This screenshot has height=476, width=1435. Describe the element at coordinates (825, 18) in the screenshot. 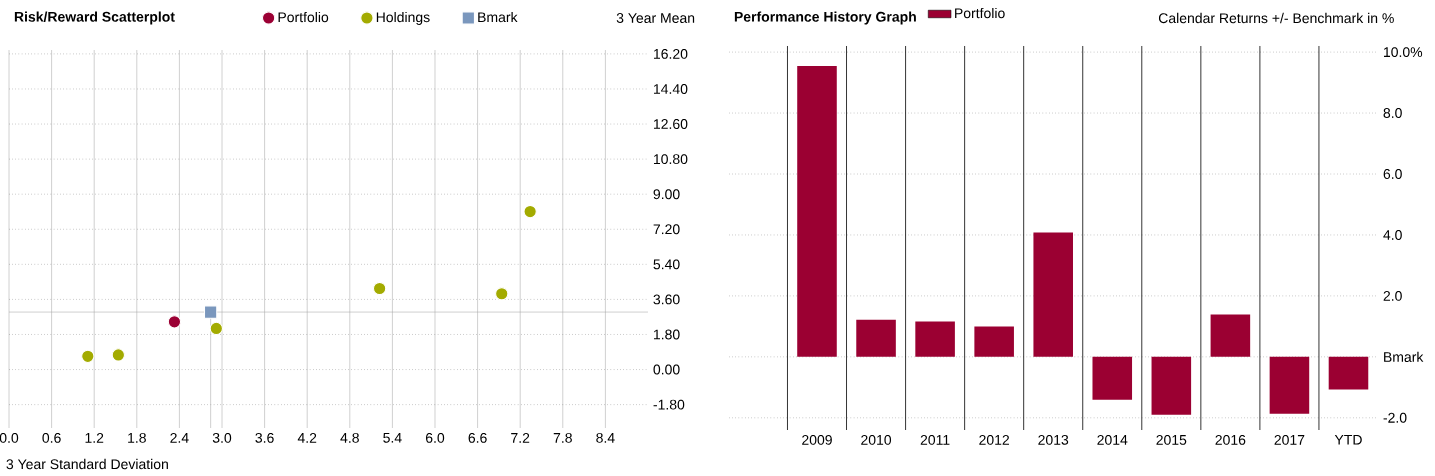

I see `chart-title: Performance History Graph` at that location.